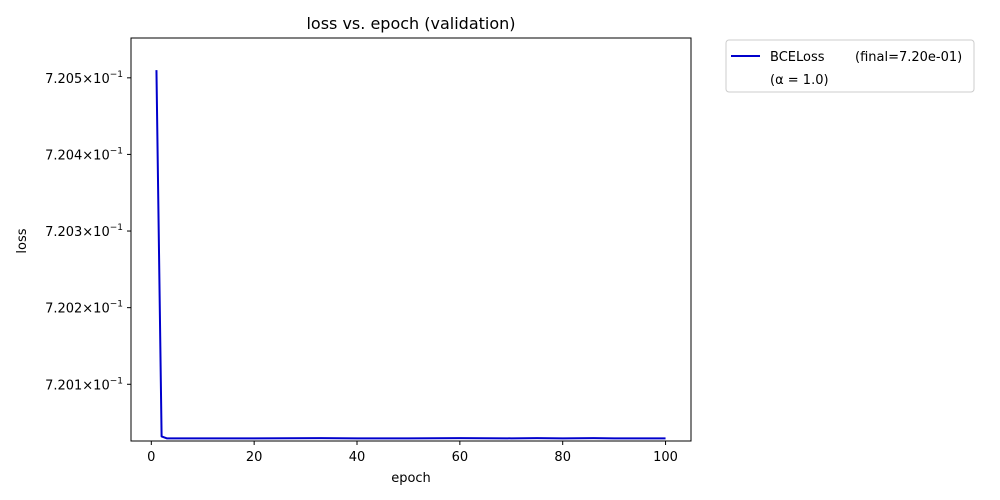 The width and height of the screenshot is (1000, 500). What do you see at coordinates (411, 478) in the screenshot?
I see `x-axis-label: epoch` at bounding box center [411, 478].